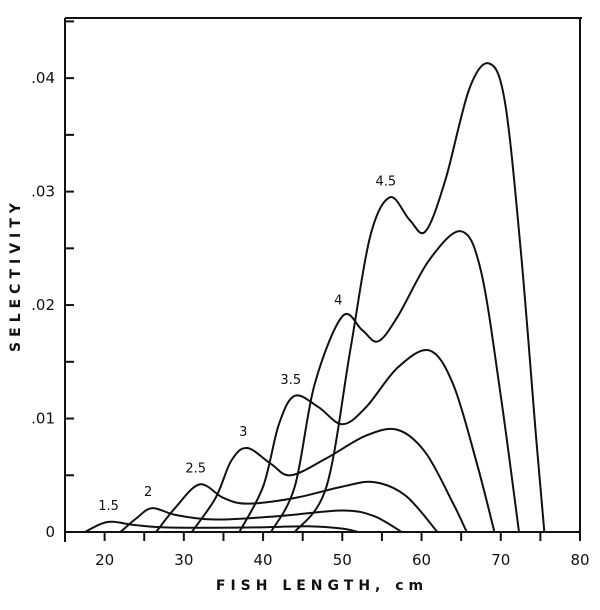  What do you see at coordinates (421, 560) in the screenshot?
I see `x-tick-label: 60` at bounding box center [421, 560].